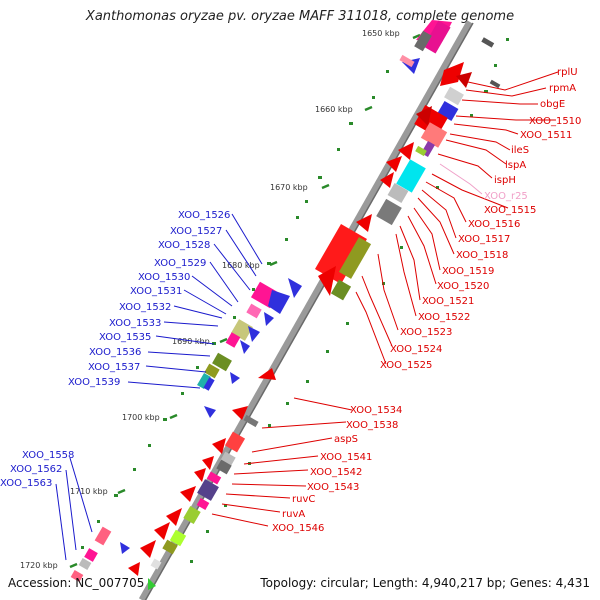 This screenshot has height=600, width=600. What do you see at coordinates (444, 317) in the screenshot?
I see `gene-label: XOO_1522` at bounding box center [444, 317].